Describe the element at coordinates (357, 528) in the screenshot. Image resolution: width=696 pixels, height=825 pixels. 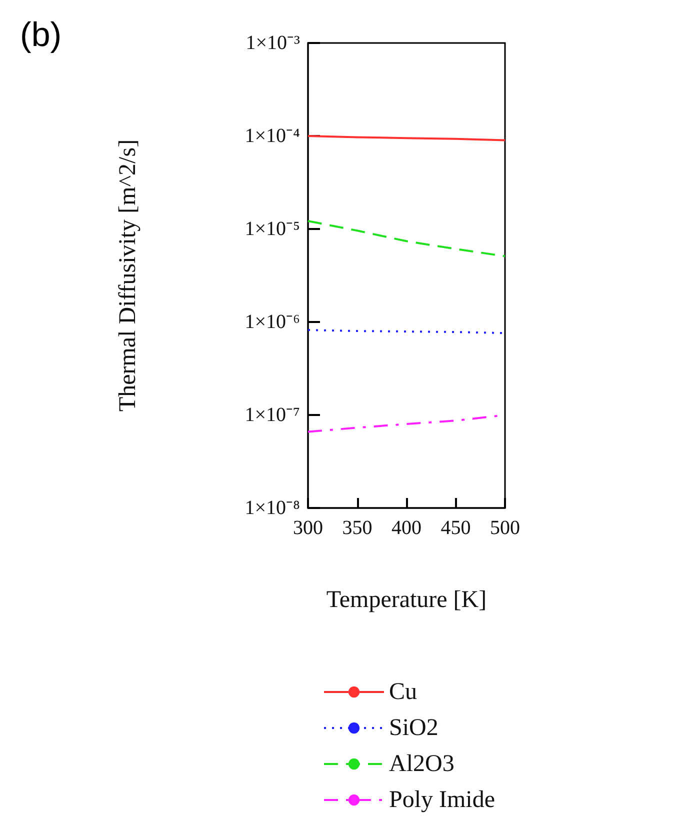
I see `x-tick-label: 350` at that location.